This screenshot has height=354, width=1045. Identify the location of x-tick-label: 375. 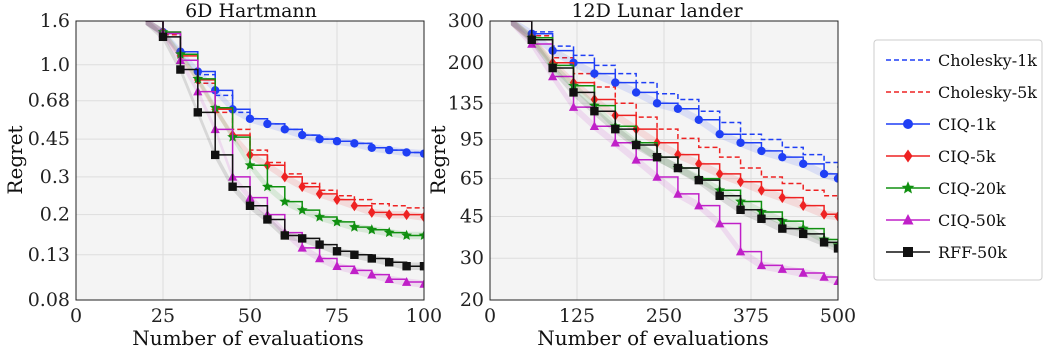
(751, 316).